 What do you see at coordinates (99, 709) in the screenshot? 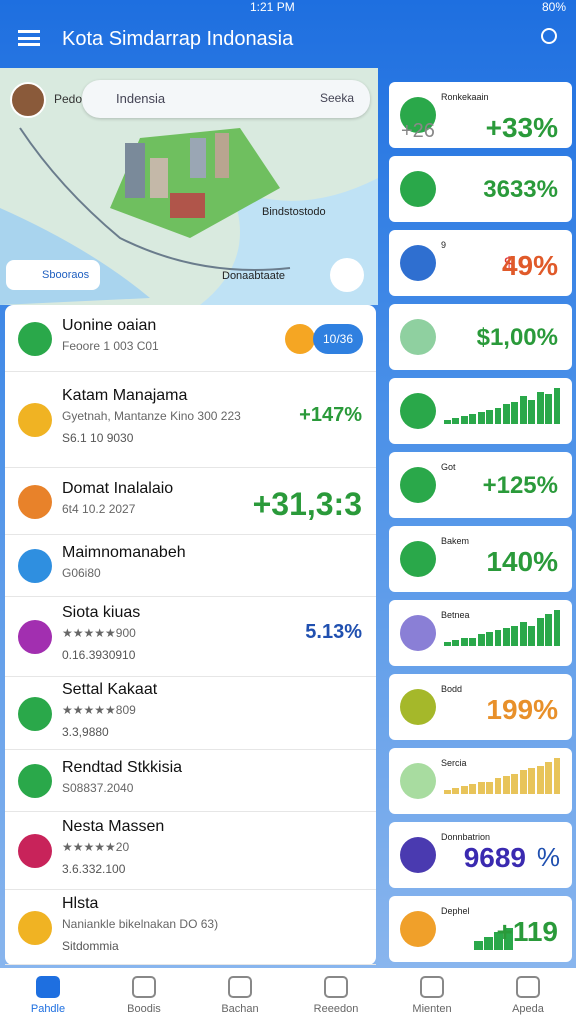
I see `item-subtitle: ★★★★★809` at bounding box center [99, 709].